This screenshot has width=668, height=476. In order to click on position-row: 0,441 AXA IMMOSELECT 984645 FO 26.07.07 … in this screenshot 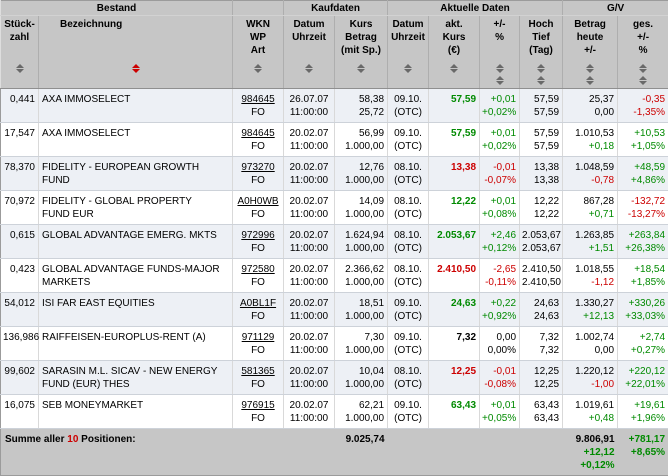, I will do `click(334, 106)`.